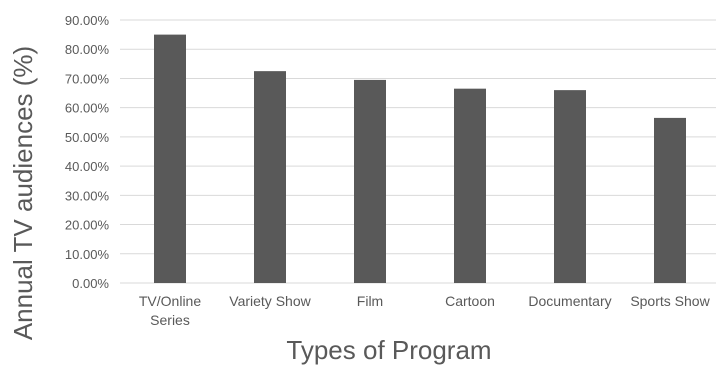  Describe the element at coordinates (87, 195) in the screenshot. I see `y-tick-label: 30.00%` at that location.